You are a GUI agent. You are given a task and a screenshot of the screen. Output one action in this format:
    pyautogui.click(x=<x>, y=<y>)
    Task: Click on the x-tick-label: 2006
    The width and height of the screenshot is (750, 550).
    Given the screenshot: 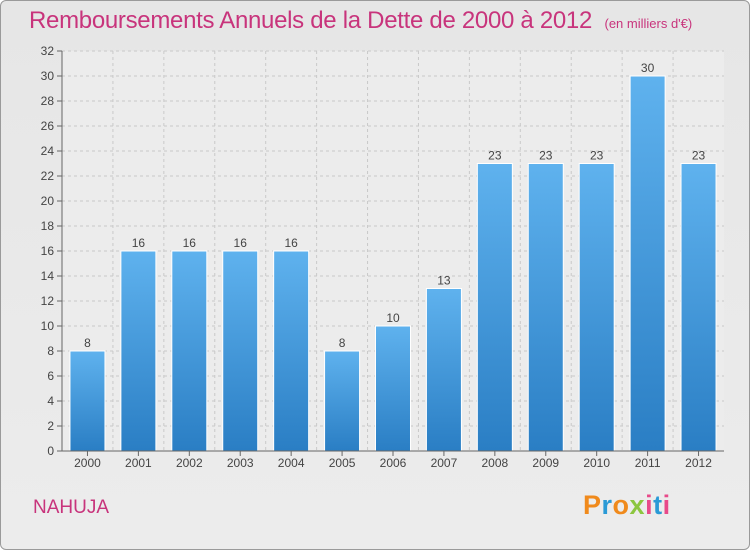 What is the action you would take?
    pyautogui.click(x=393, y=463)
    